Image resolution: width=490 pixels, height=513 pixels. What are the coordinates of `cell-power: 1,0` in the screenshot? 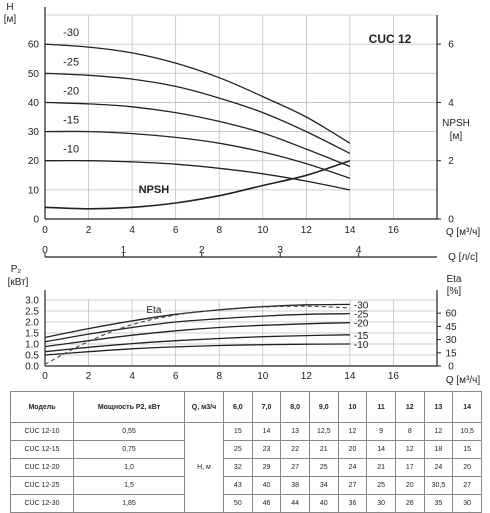 It's located at (129, 467).